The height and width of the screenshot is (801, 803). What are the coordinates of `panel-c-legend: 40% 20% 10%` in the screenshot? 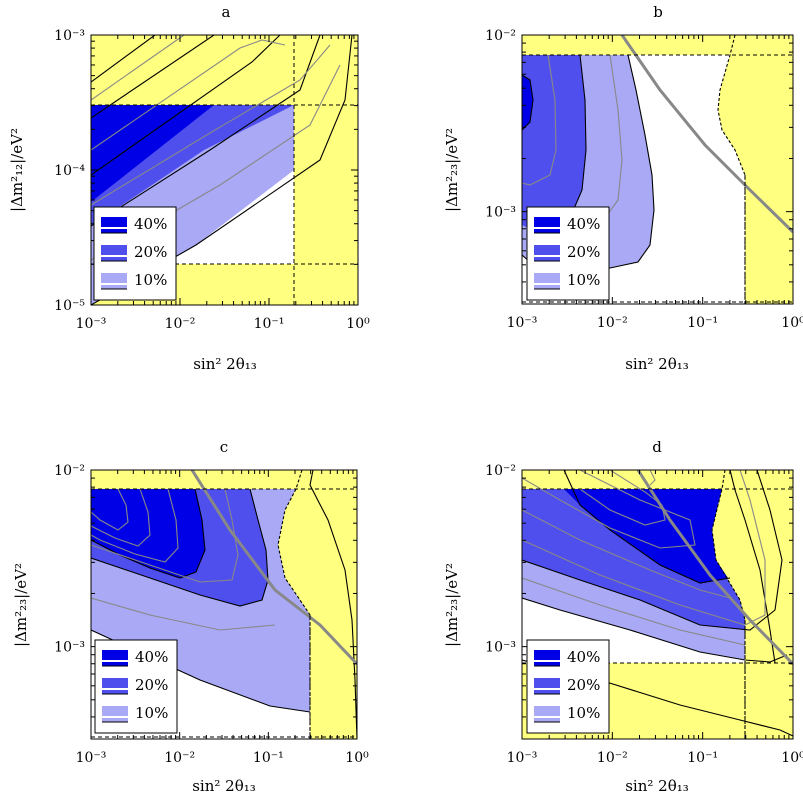 It's located at (136, 686).